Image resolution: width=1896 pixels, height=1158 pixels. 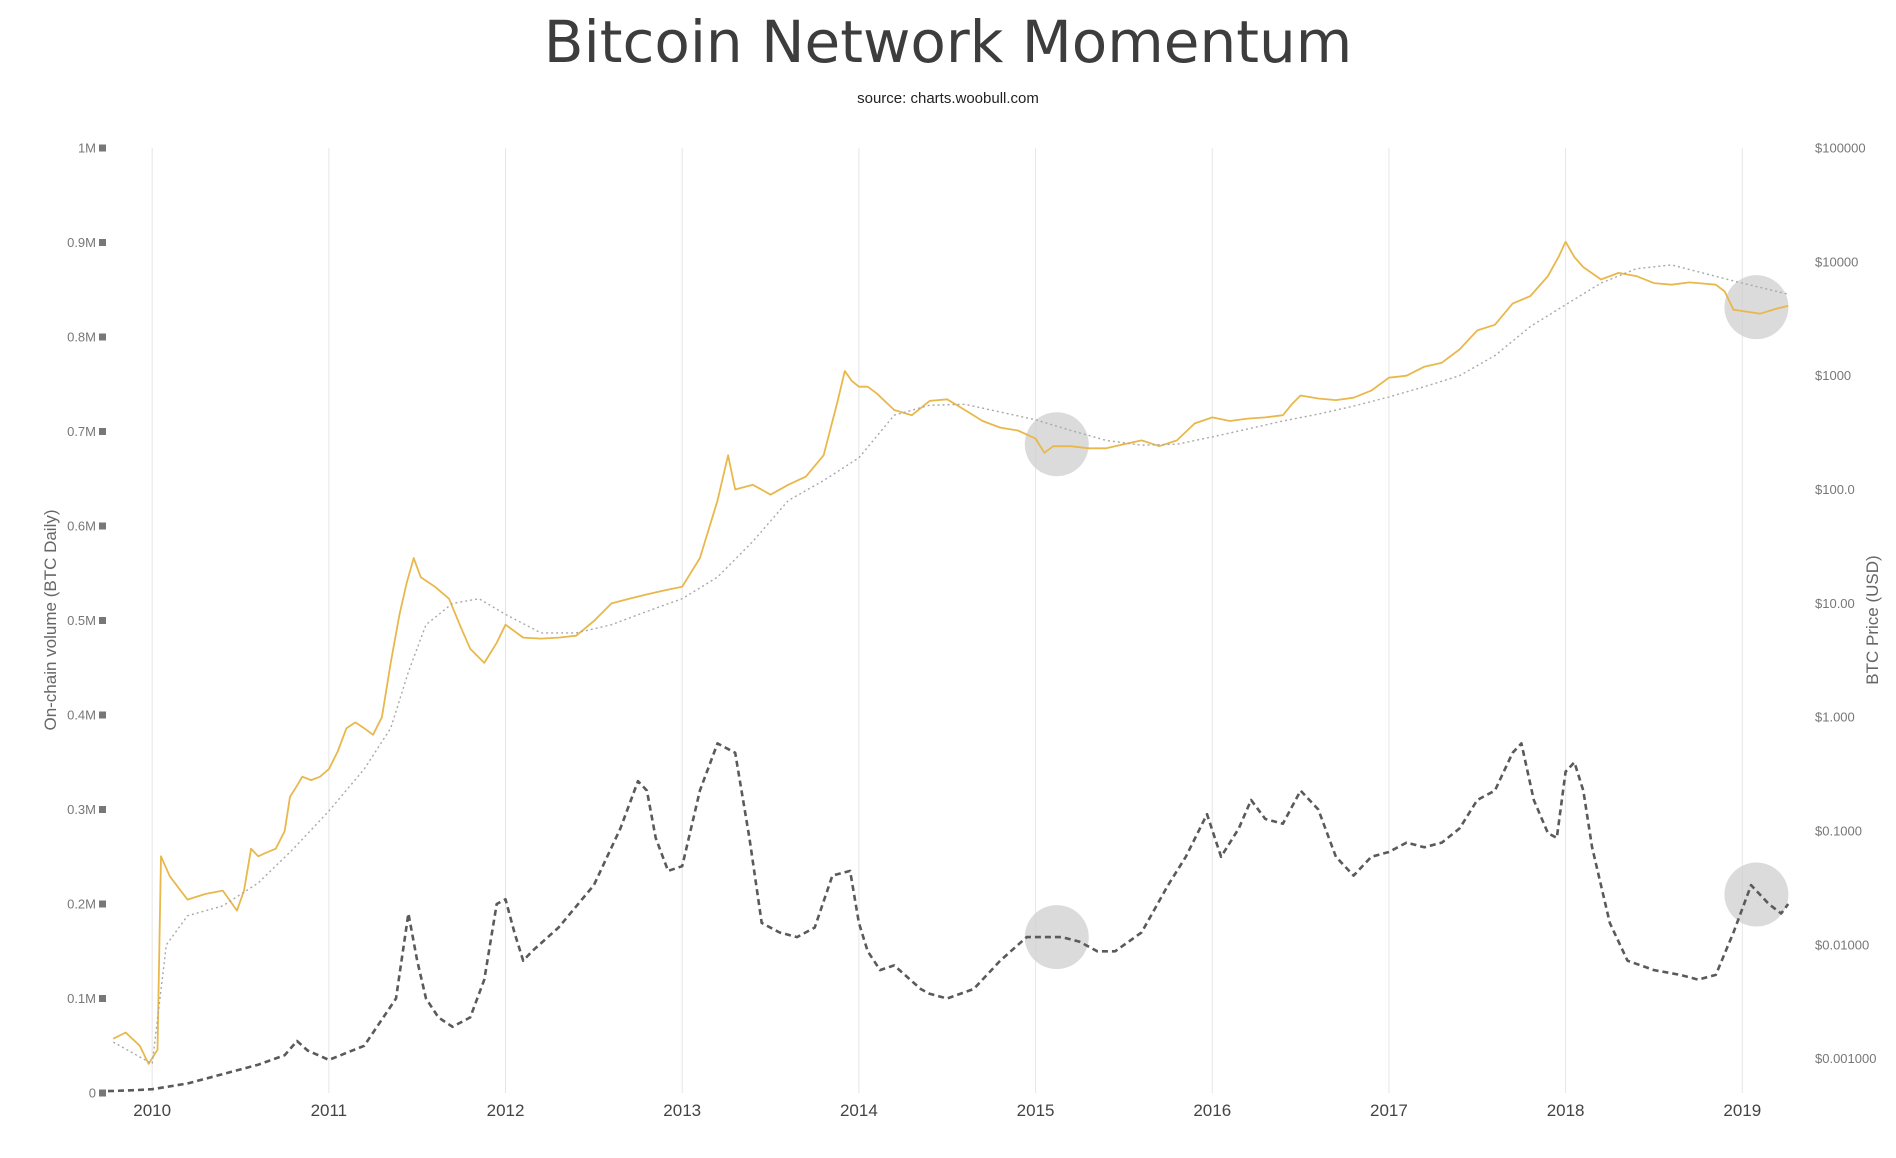 I want to click on x-tick-label-2019: 2019, so click(x=1742, y=1110).